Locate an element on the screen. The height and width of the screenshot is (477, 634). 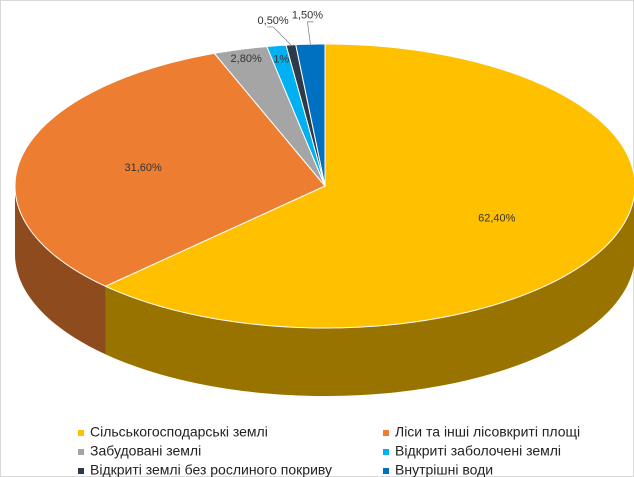
data-label: 1,50% is located at coordinates (307, 16).